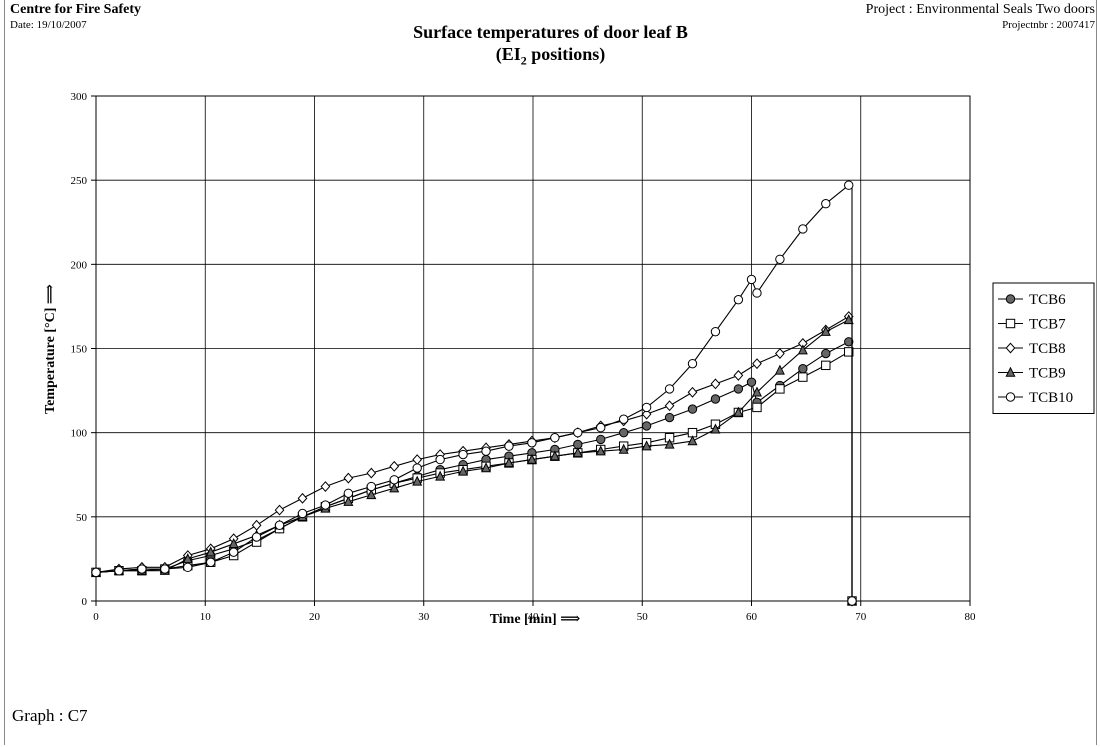 Image resolution: width=1101 pixels, height=747 pixels. Describe the element at coordinates (1047, 300) in the screenshot. I see `legend-label: TCB6` at that location.